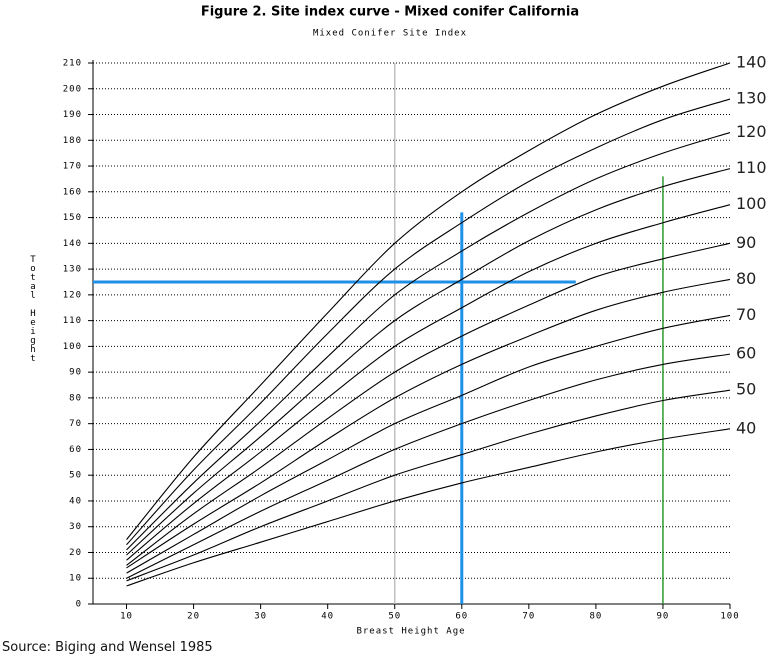 This screenshot has width=777, height=658. What do you see at coordinates (751, 203) in the screenshot?
I see `curve-label: 100` at bounding box center [751, 203].